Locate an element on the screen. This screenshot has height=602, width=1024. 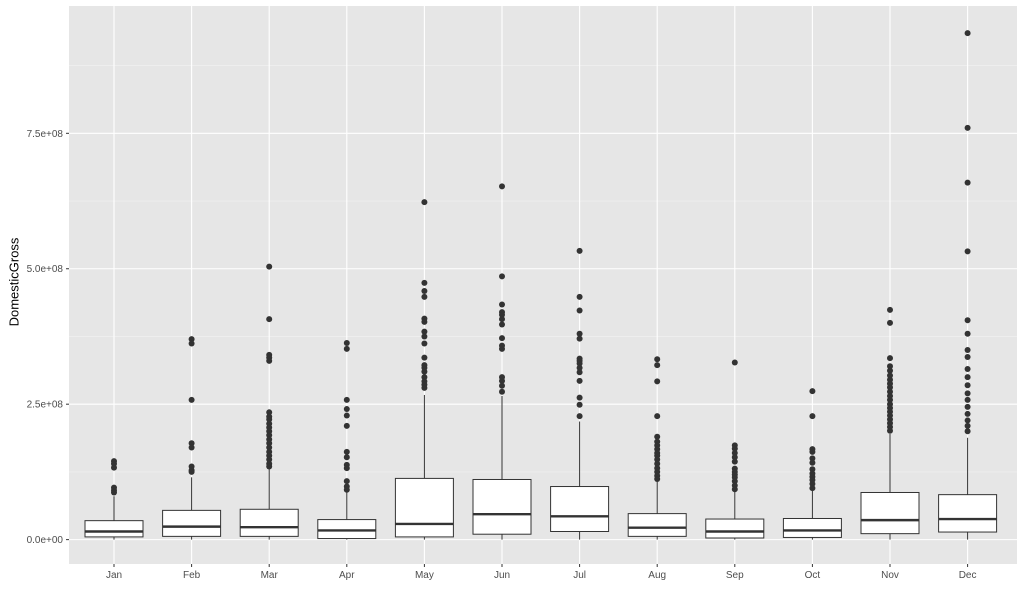
box-dec is located at coordinates (968, 488).